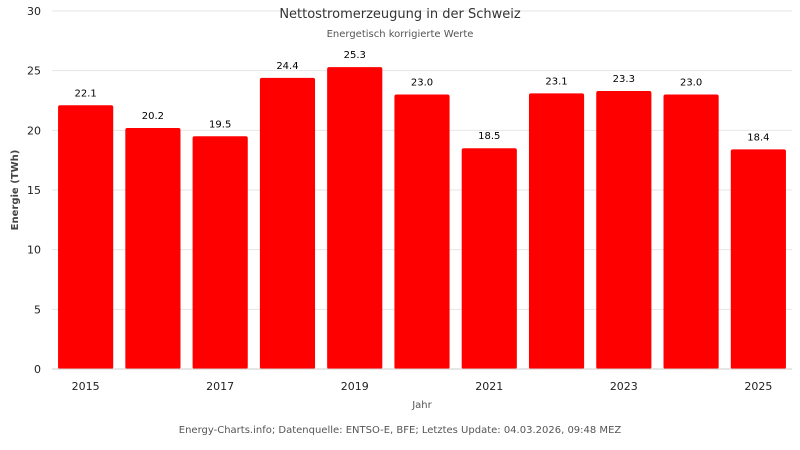 The image size is (800, 450). I want to click on bar-2025, so click(758, 259).